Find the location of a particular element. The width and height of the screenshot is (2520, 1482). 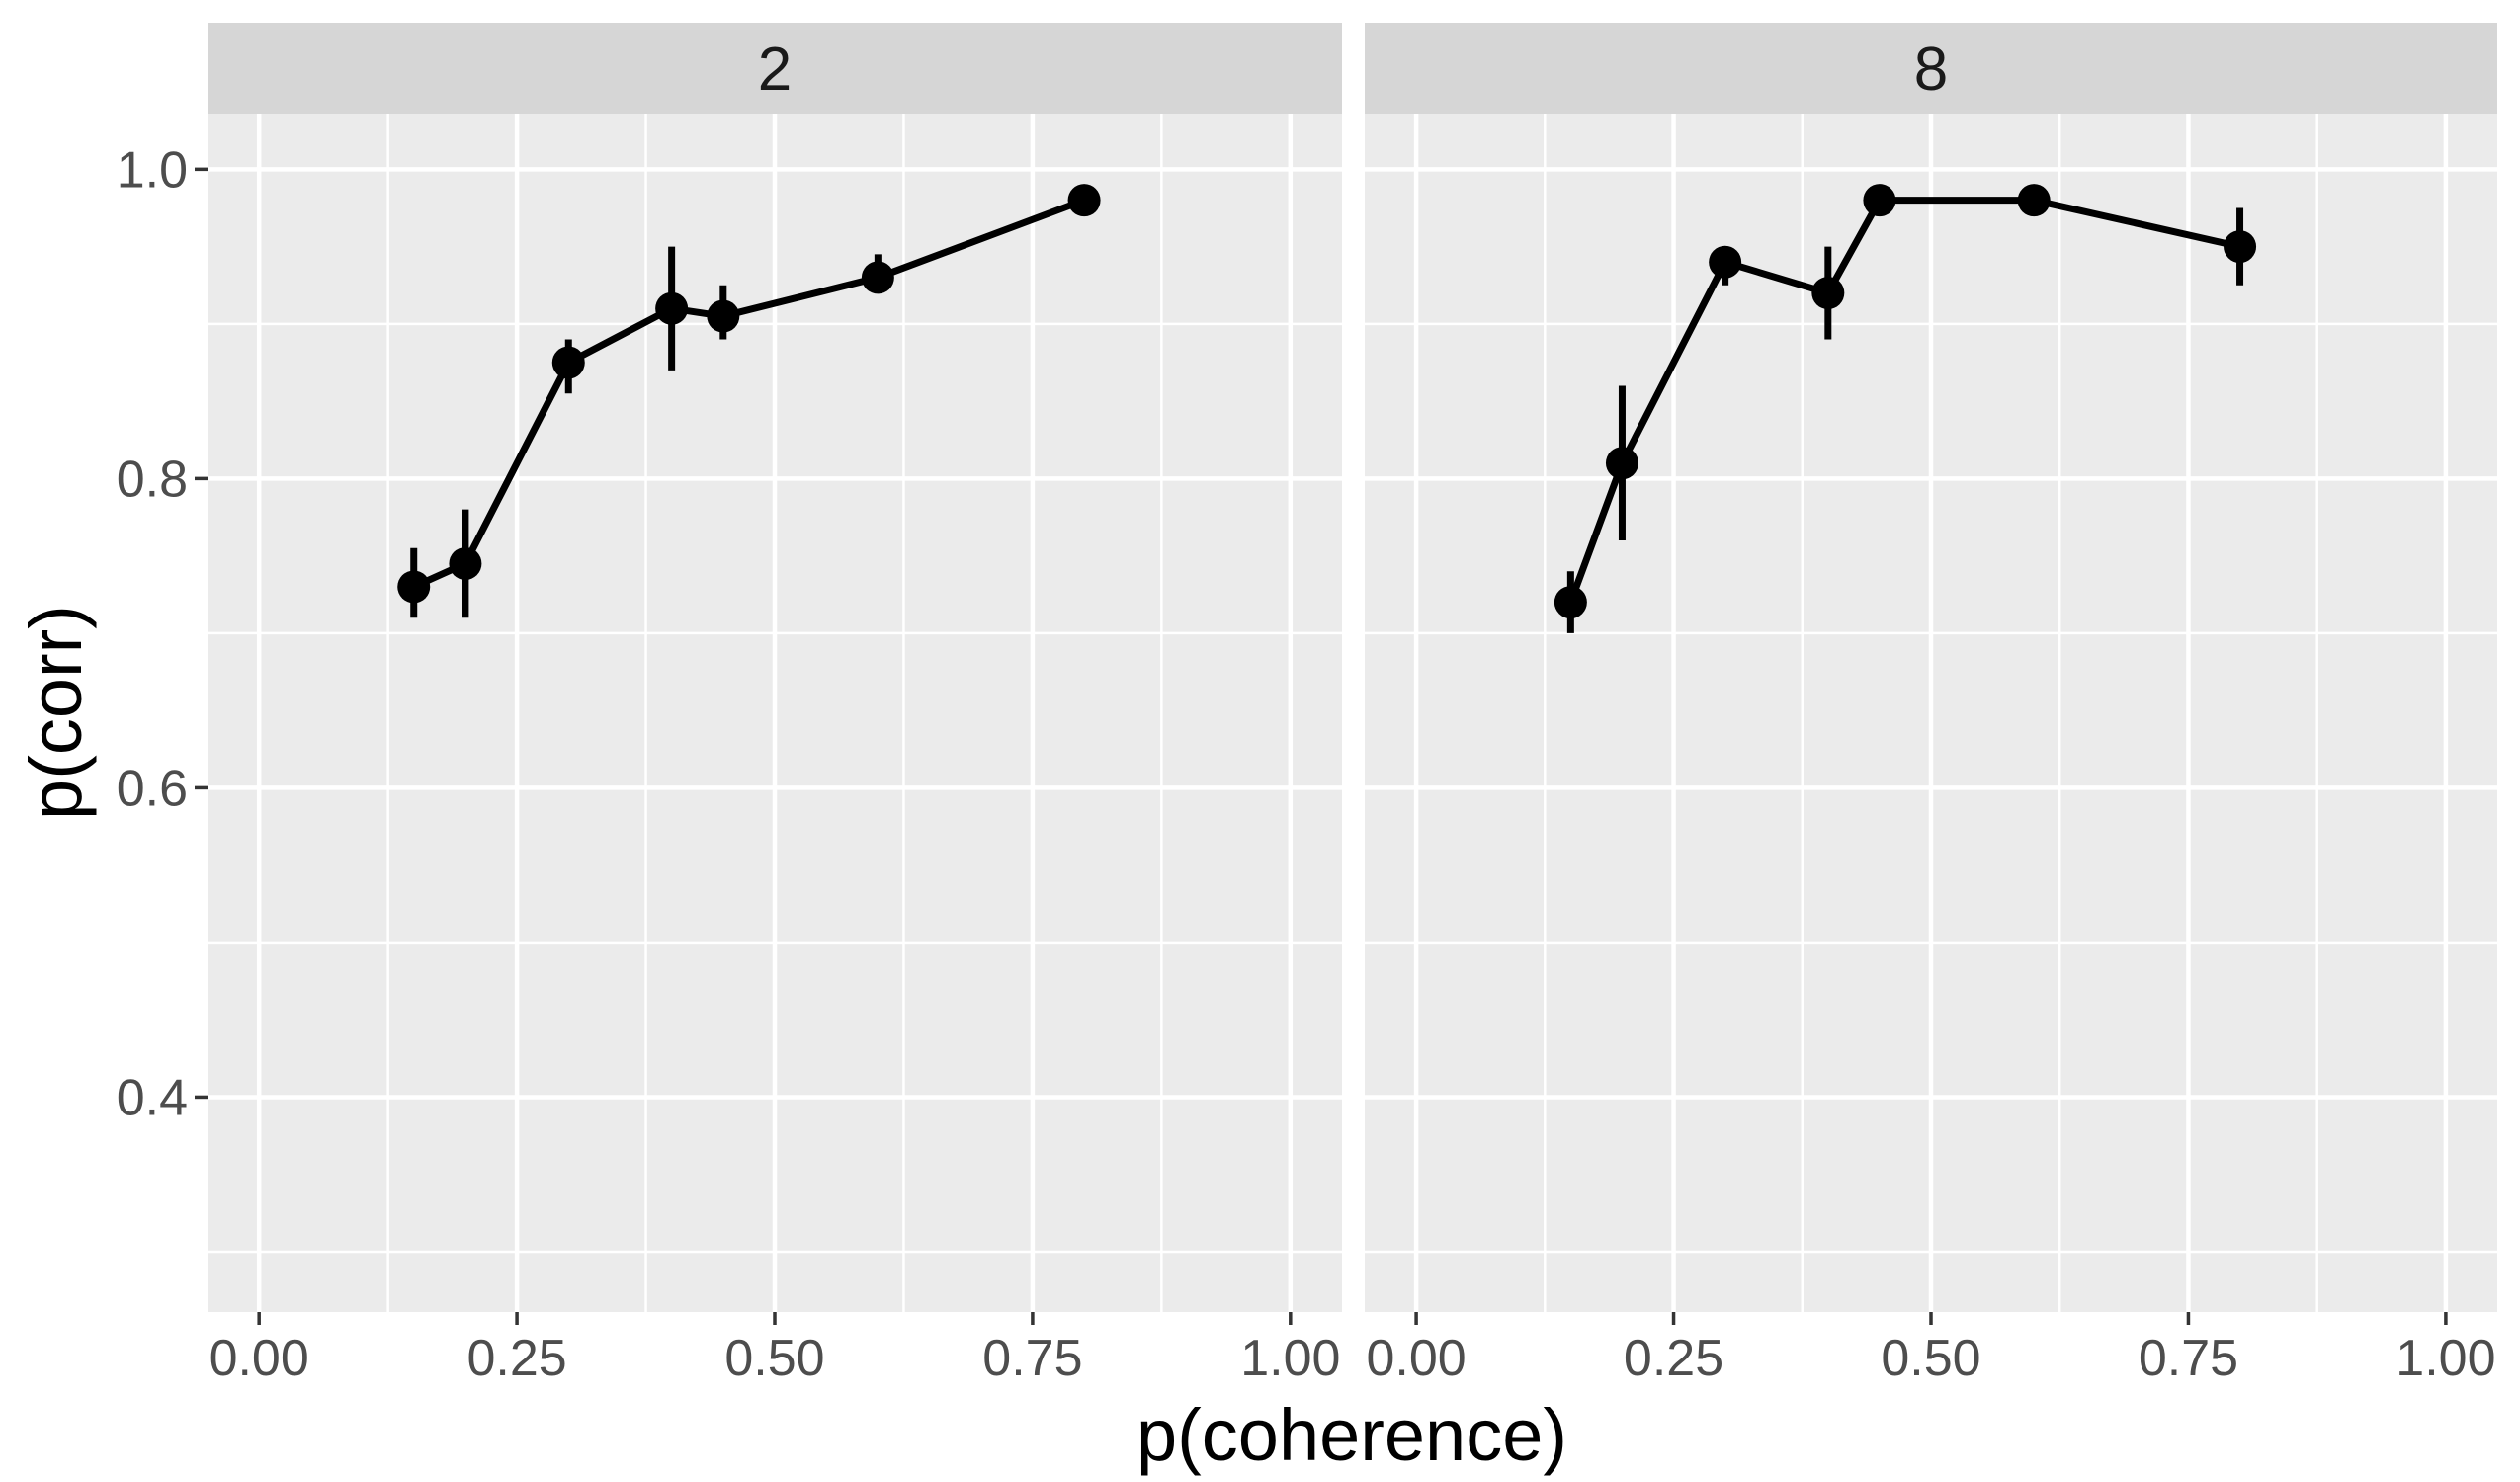

x-axis-title: p(coherence) is located at coordinates (1351, 1435).